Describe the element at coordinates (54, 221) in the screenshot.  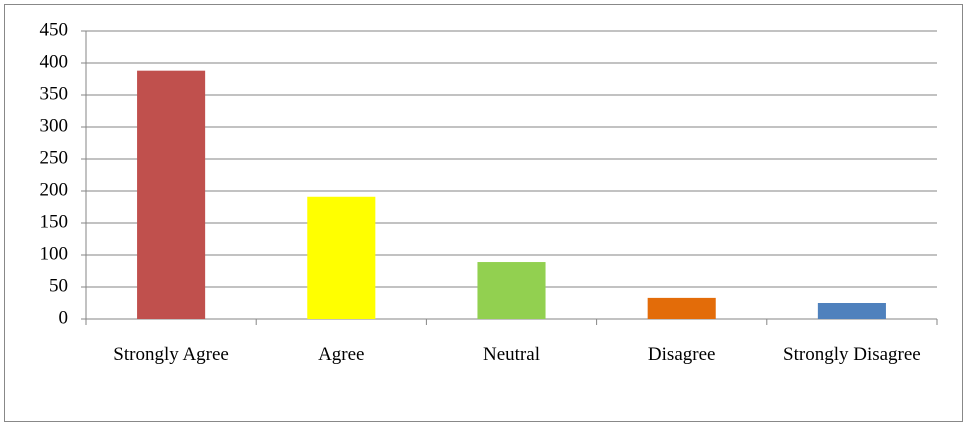
I see `y-tick-label: 150` at that location.